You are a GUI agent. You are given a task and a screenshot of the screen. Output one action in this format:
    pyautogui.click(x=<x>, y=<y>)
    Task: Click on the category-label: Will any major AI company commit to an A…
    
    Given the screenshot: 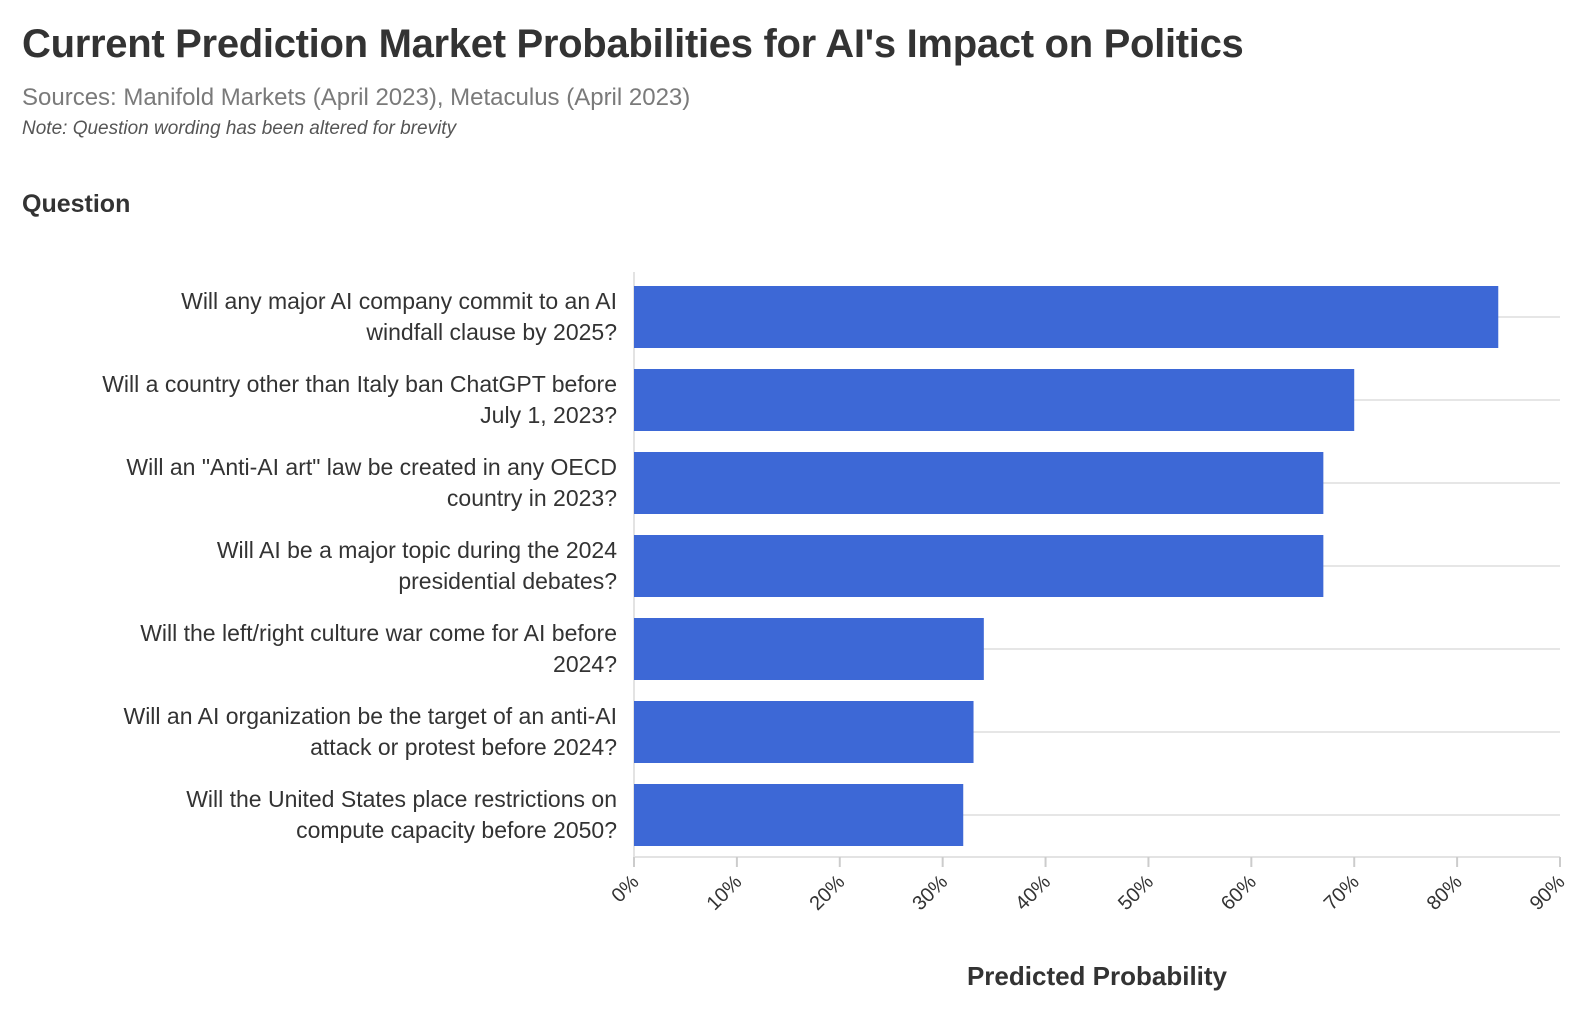 What is the action you would take?
    pyautogui.click(x=399, y=316)
    